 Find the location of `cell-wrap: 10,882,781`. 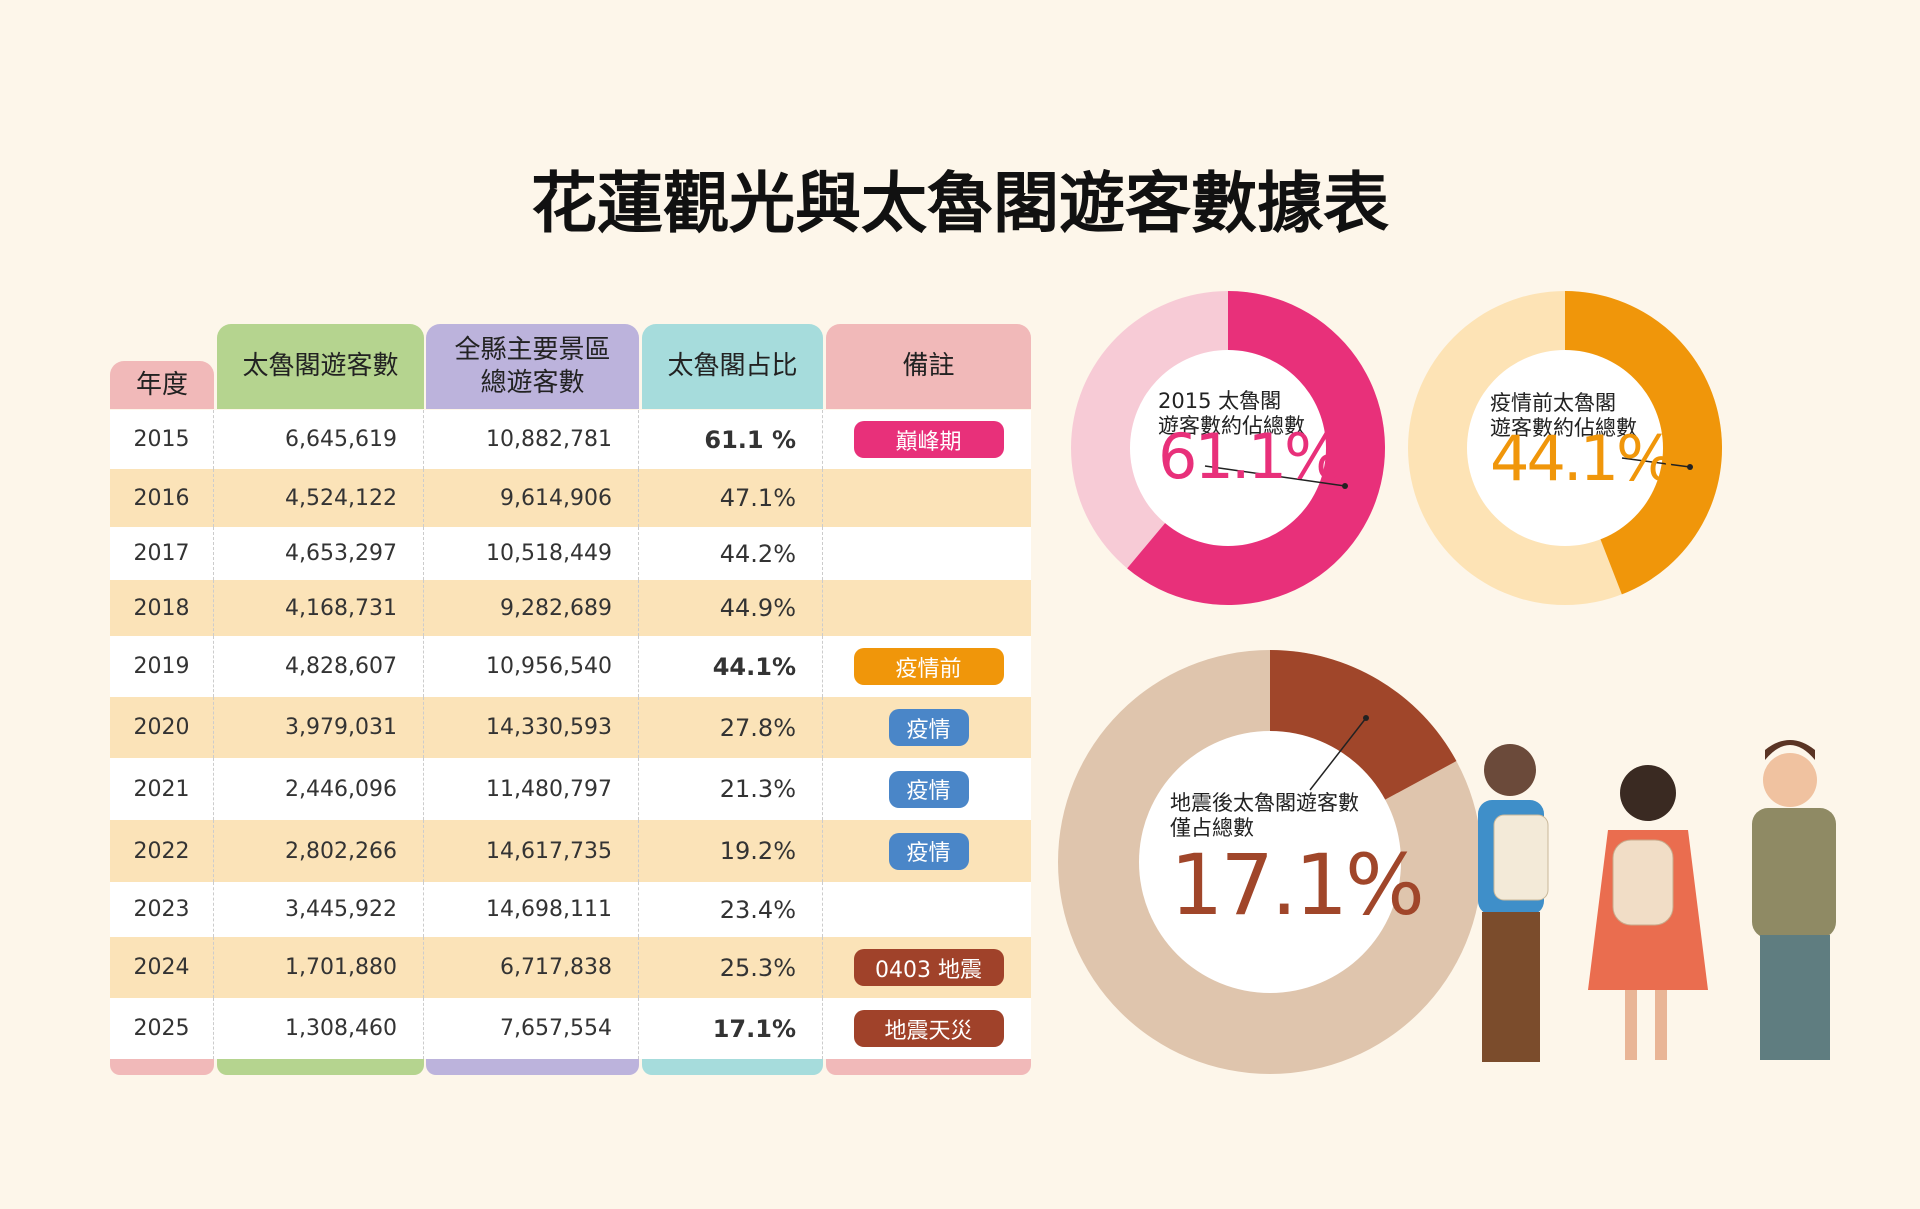

cell-wrap: 10,882,781 is located at coordinates (532, 439).